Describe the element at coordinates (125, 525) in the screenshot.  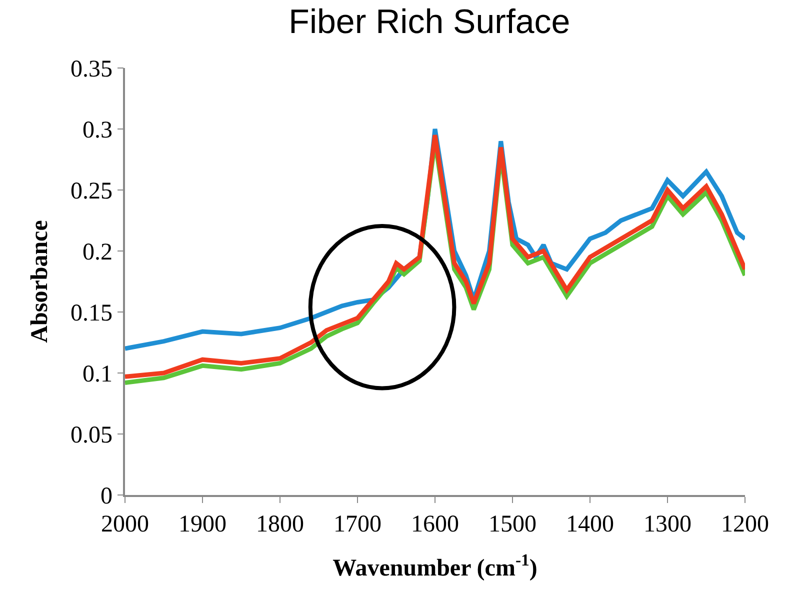
I see `x-tick-label: 2000` at that location.